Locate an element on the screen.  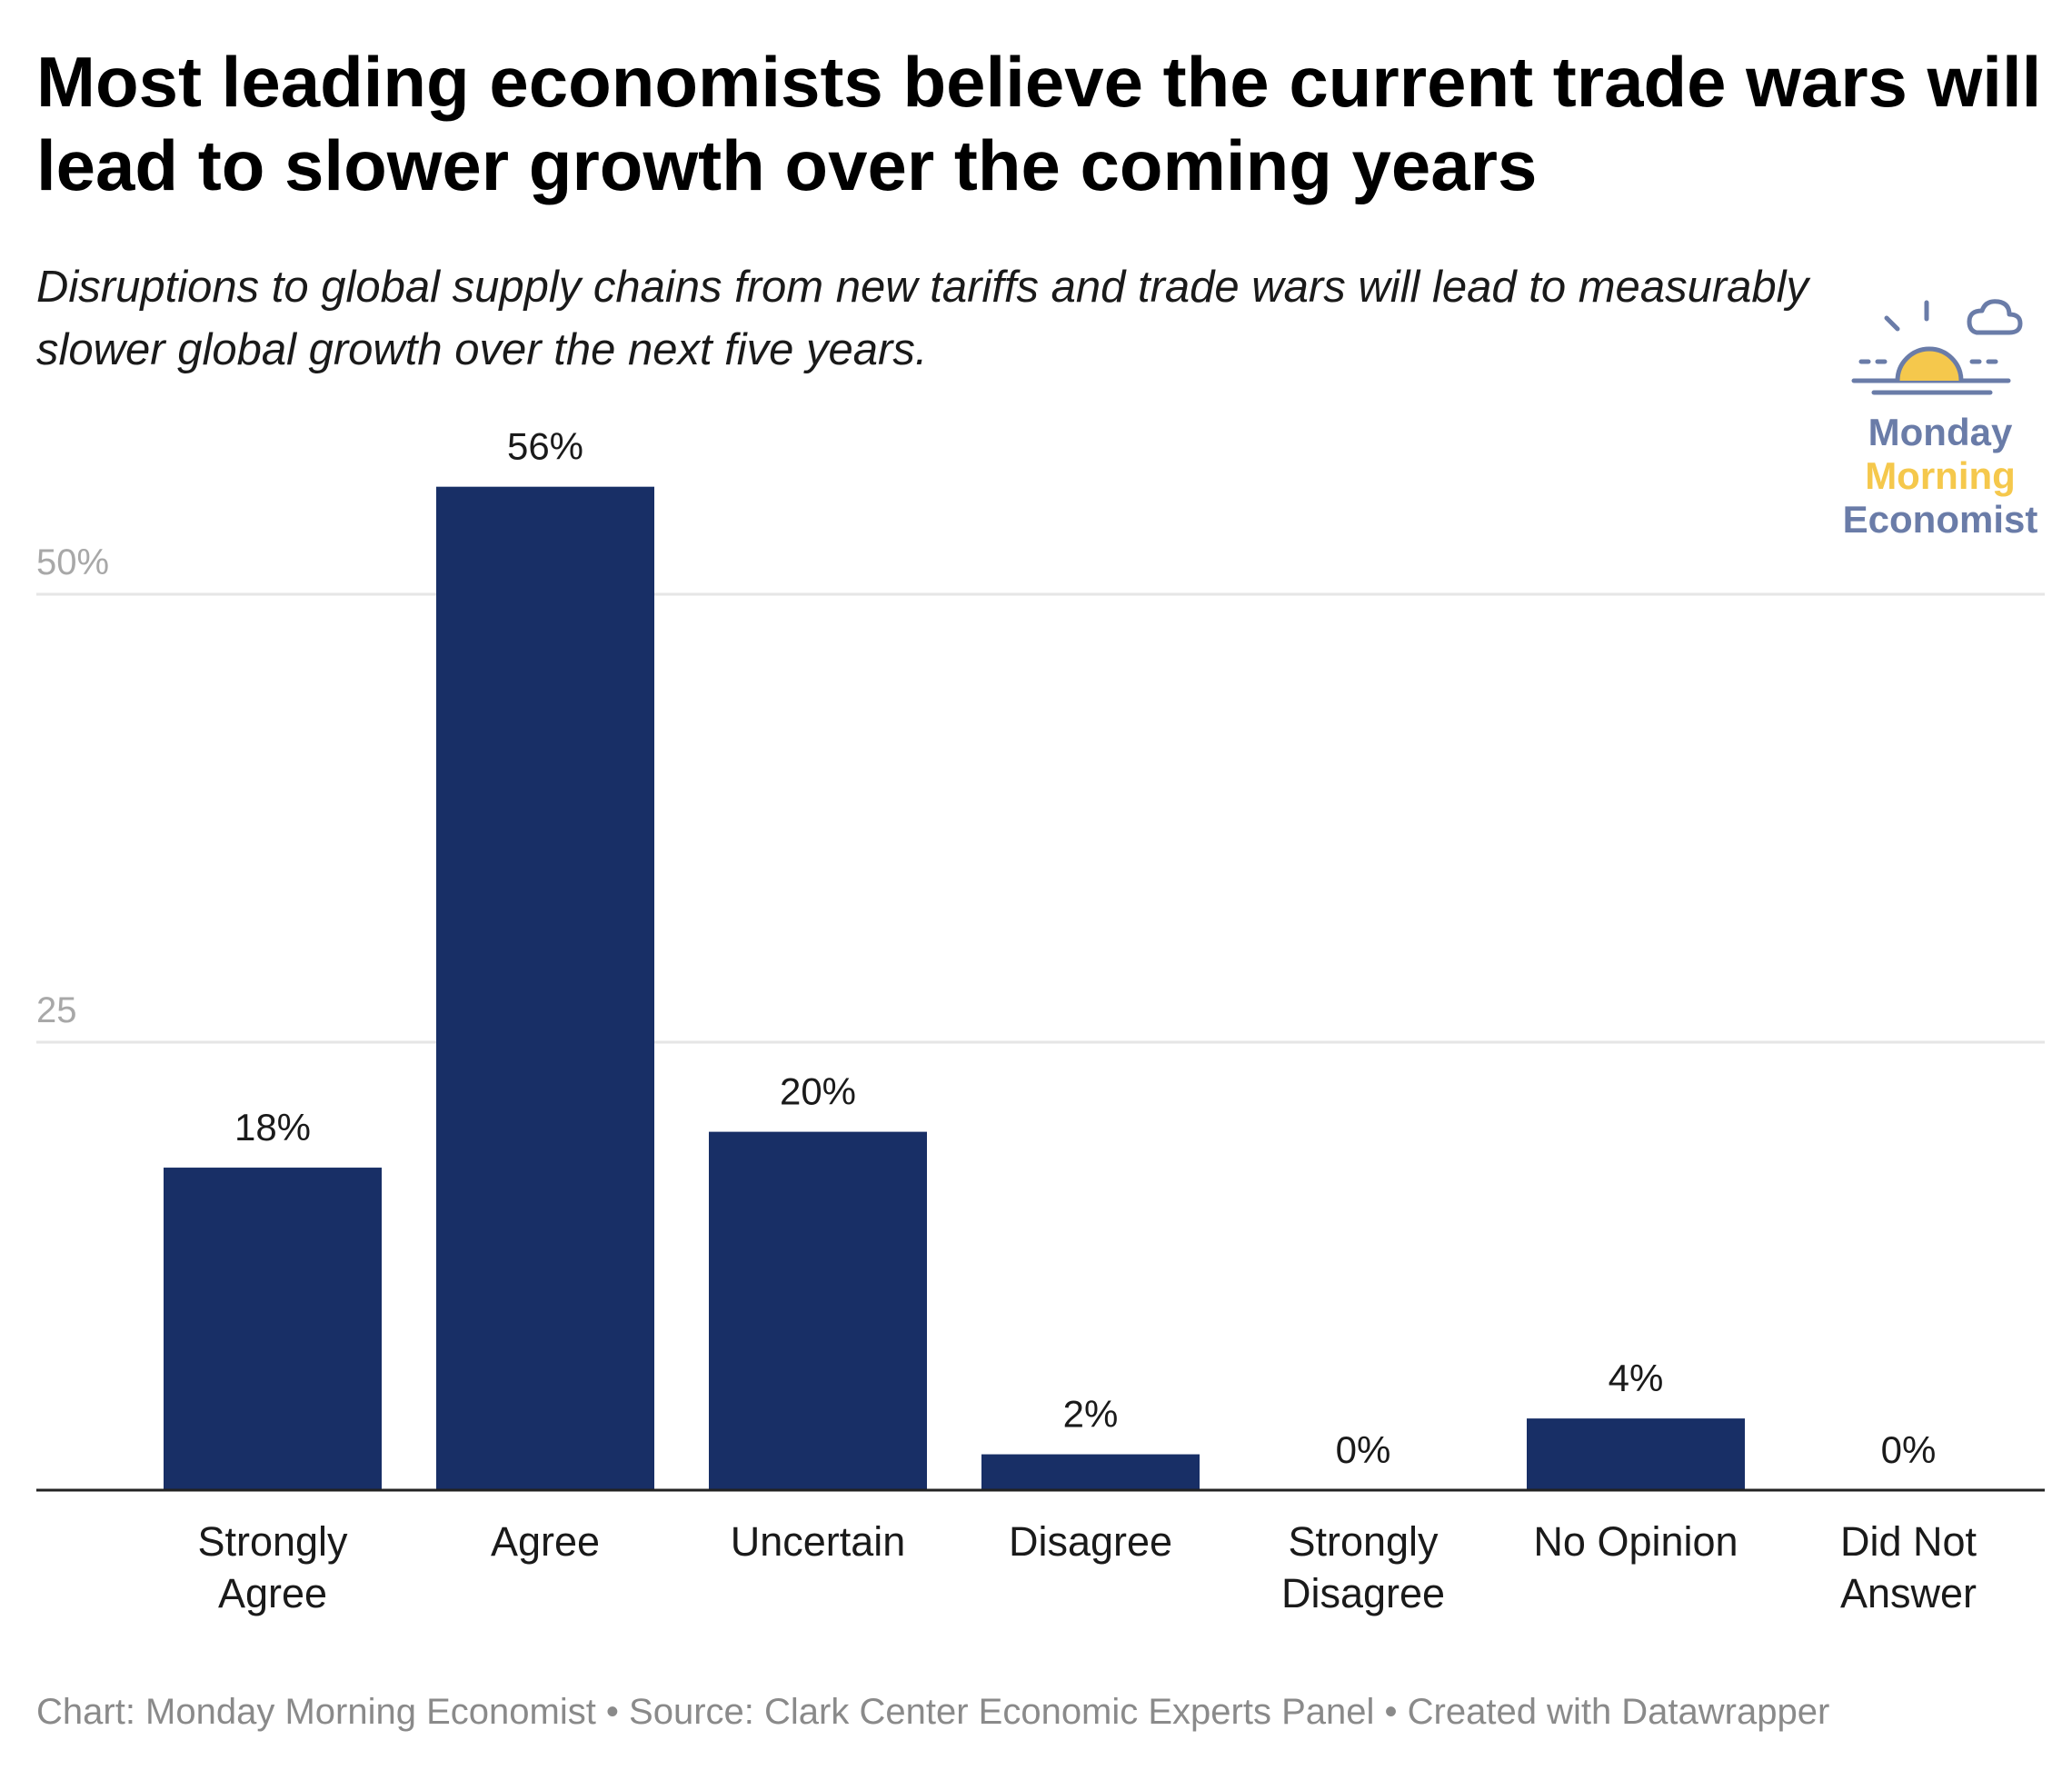
logo-text-economist: Economist is located at coordinates (1940, 519).